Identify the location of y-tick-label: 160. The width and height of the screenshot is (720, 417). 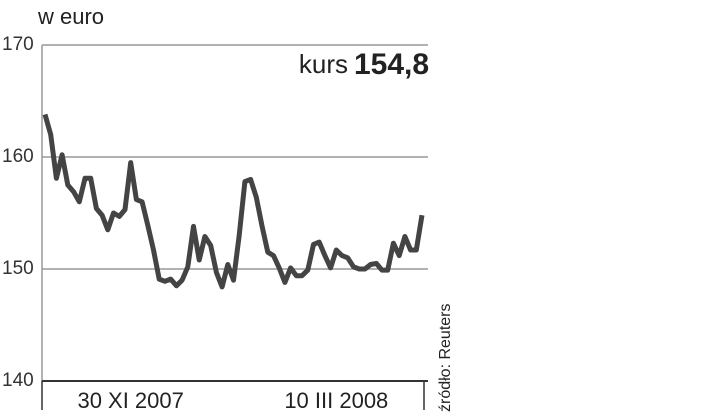
(18, 156).